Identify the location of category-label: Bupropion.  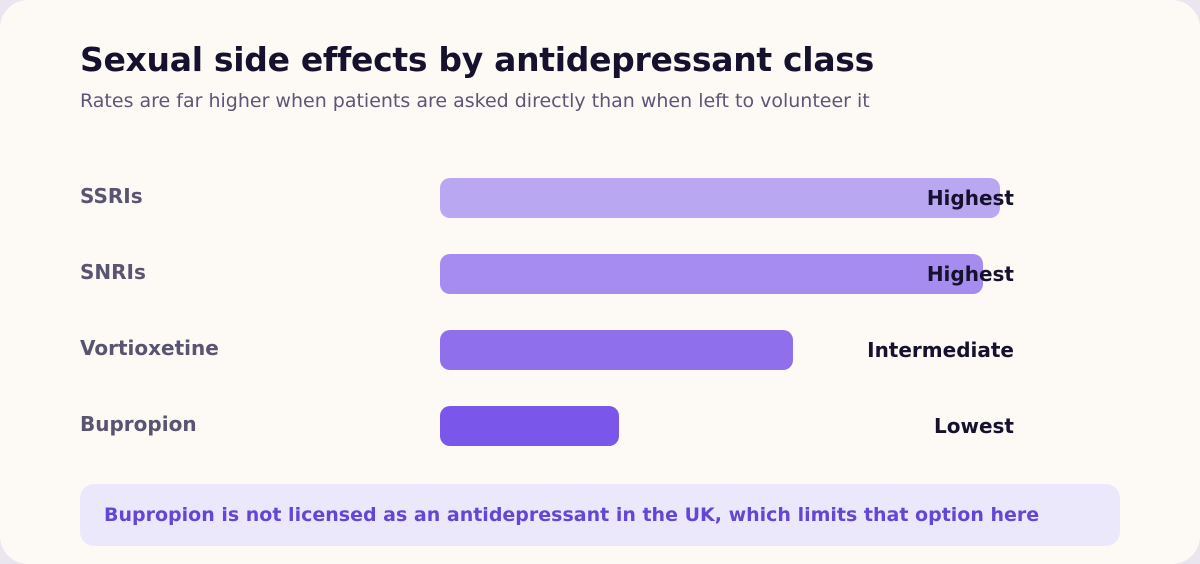
(138, 424).